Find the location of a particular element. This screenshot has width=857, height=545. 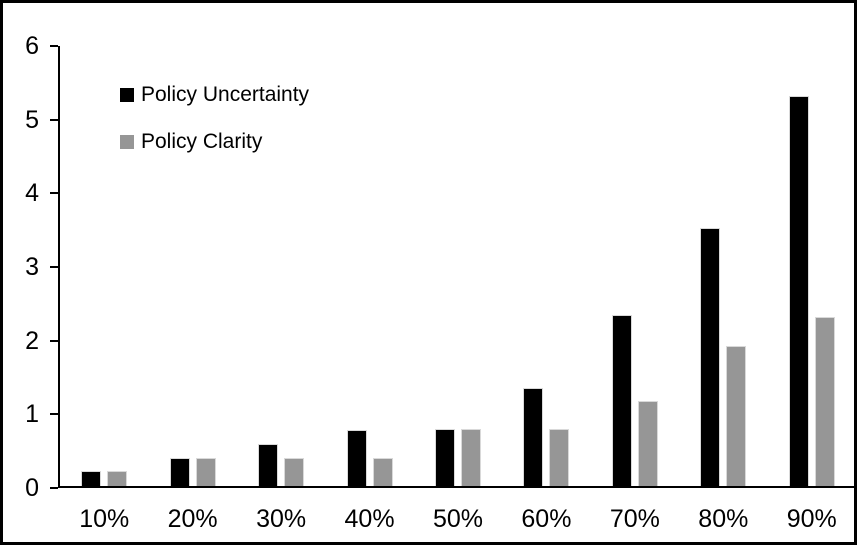

bar-policy-clarity-20% is located at coordinates (205, 472).